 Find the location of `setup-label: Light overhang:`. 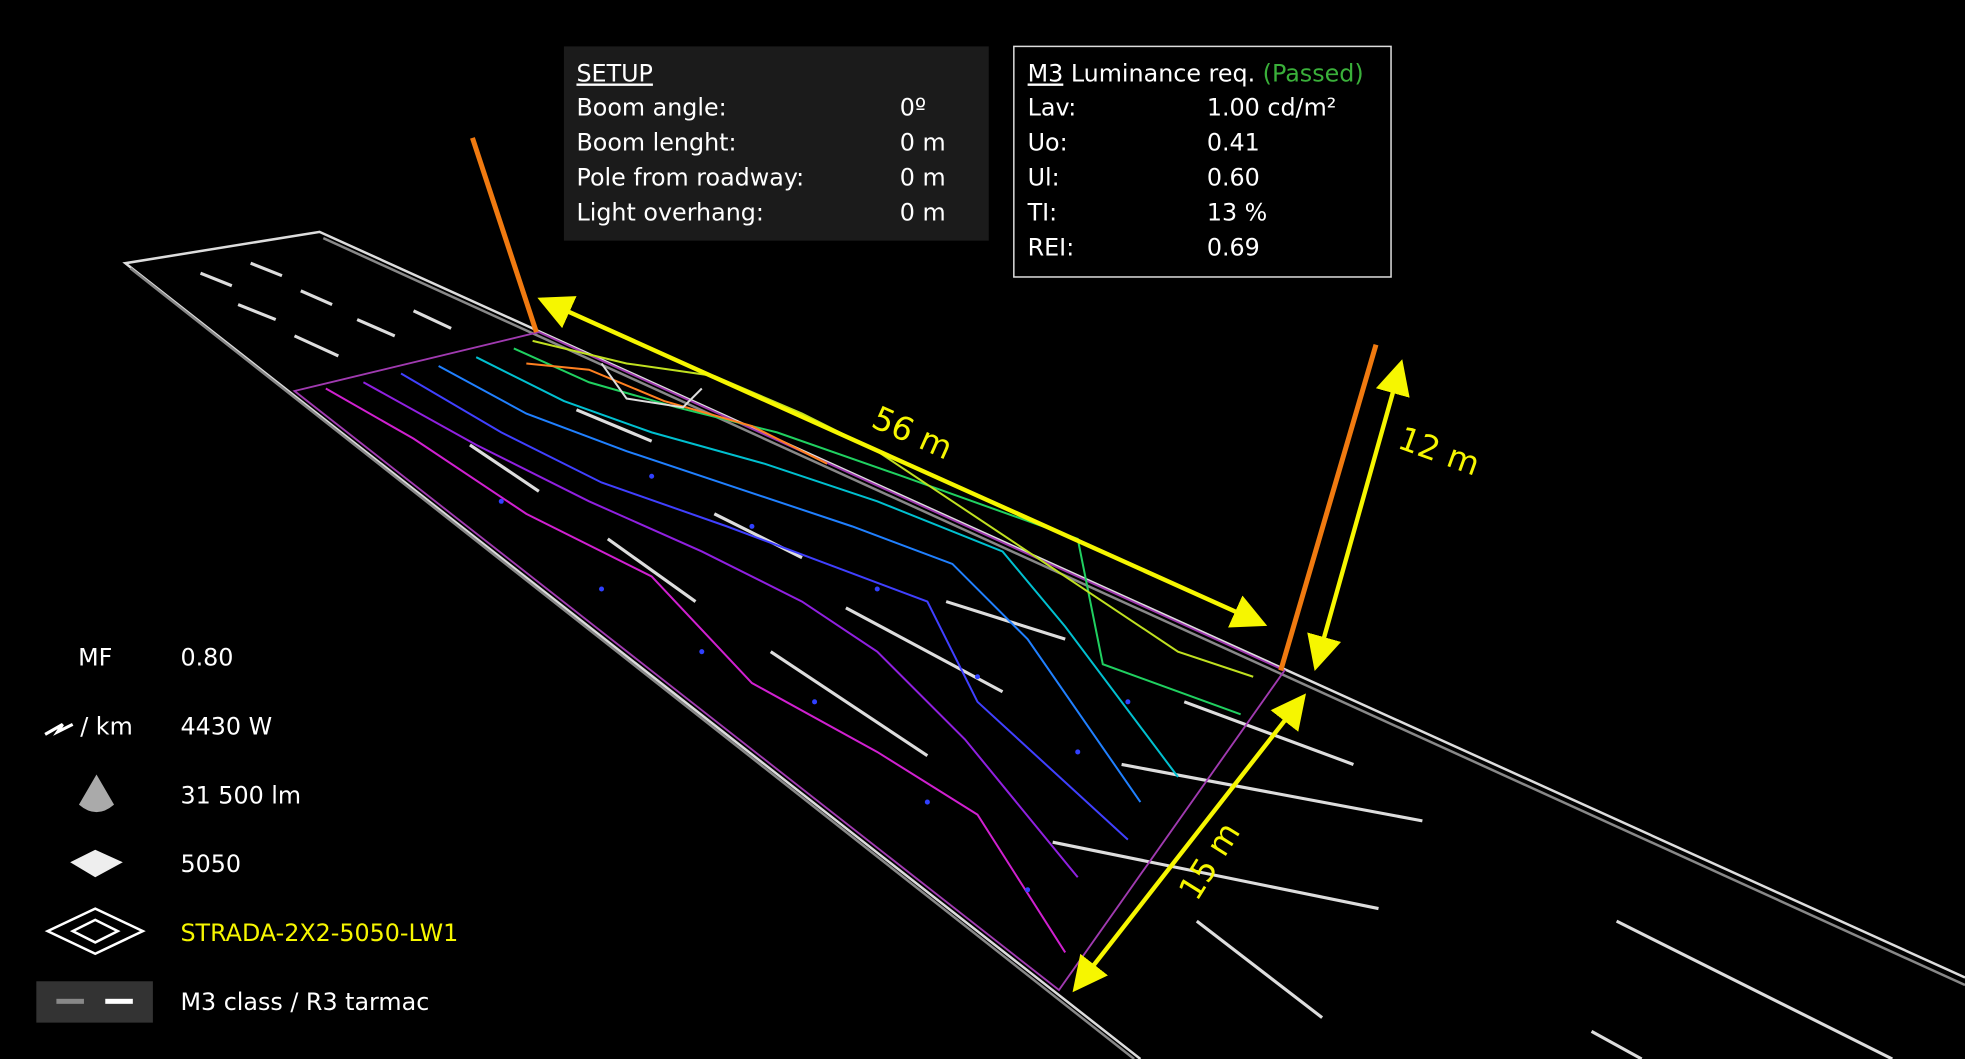

setup-label: Light overhang: is located at coordinates (669, 213).